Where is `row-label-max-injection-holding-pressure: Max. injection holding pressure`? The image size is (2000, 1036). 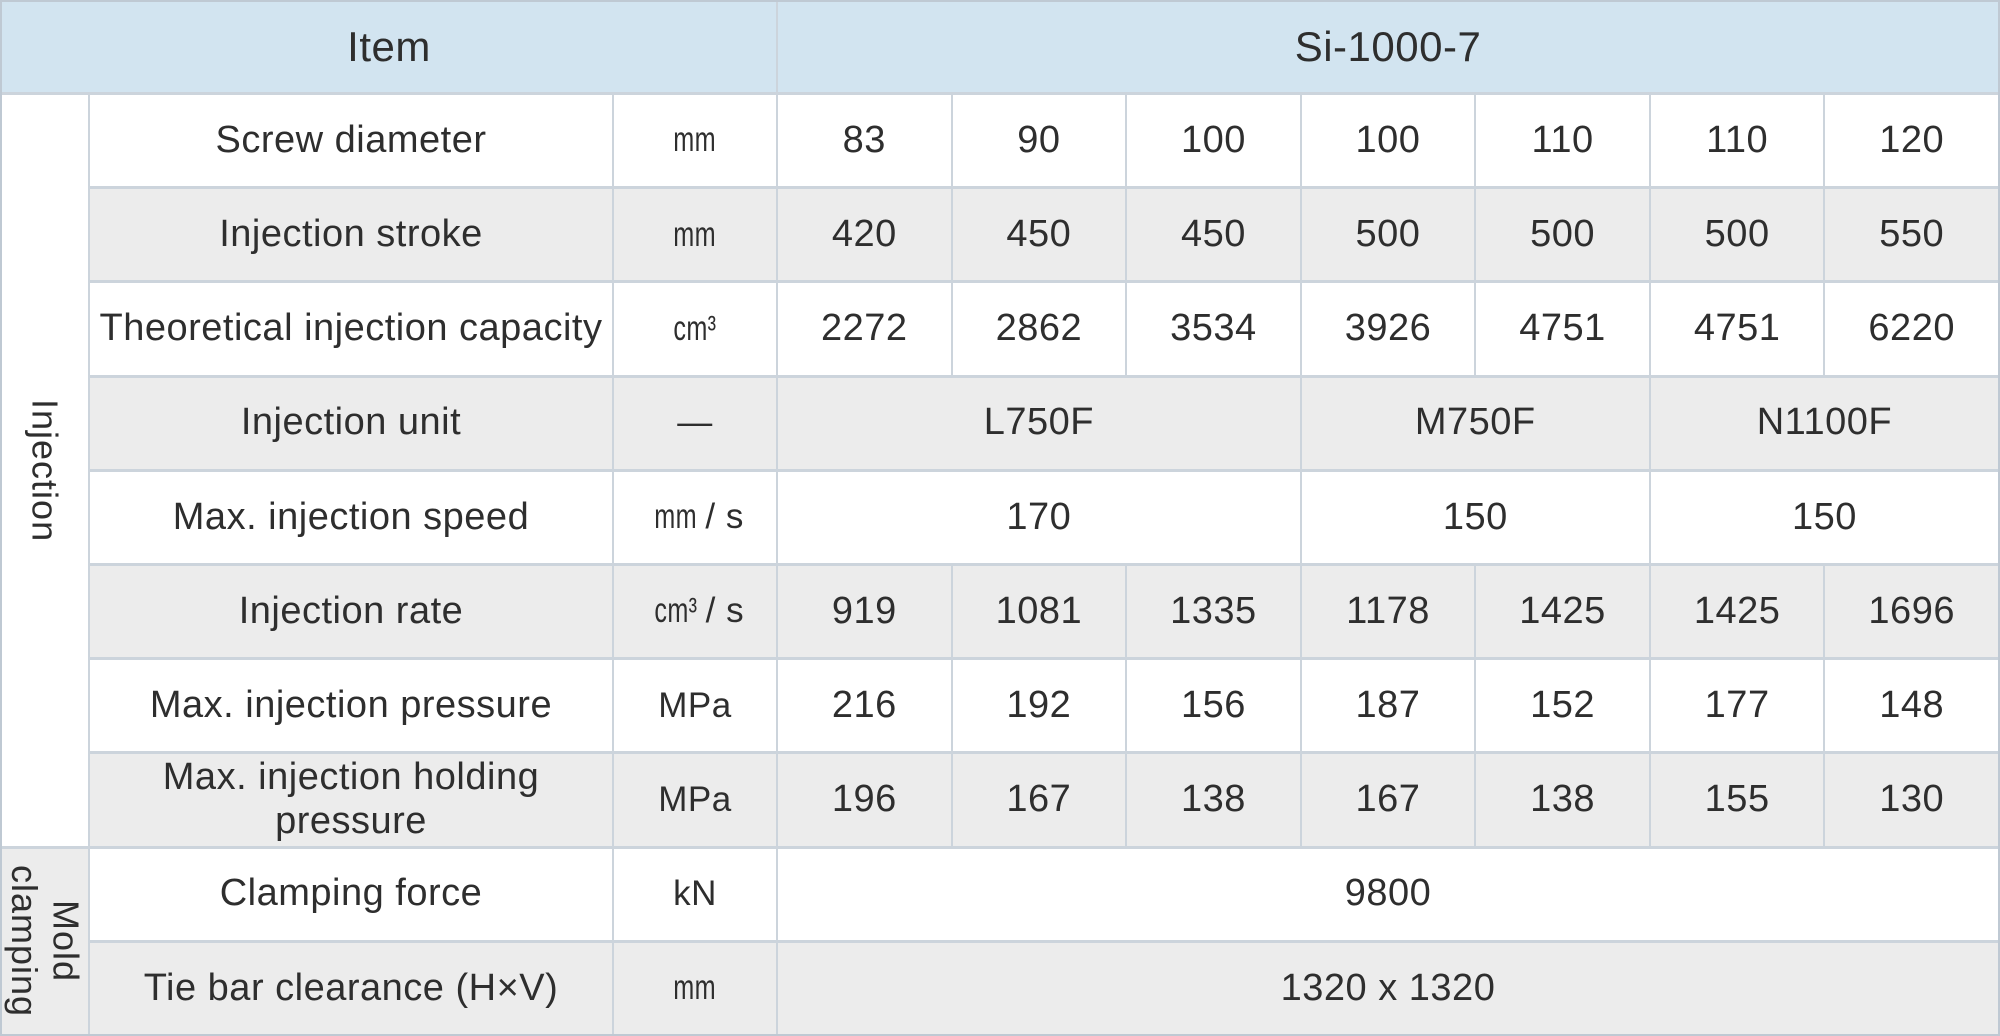 row-label-max-injection-holding-pressure: Max. injection holding pressure is located at coordinates (351, 800).